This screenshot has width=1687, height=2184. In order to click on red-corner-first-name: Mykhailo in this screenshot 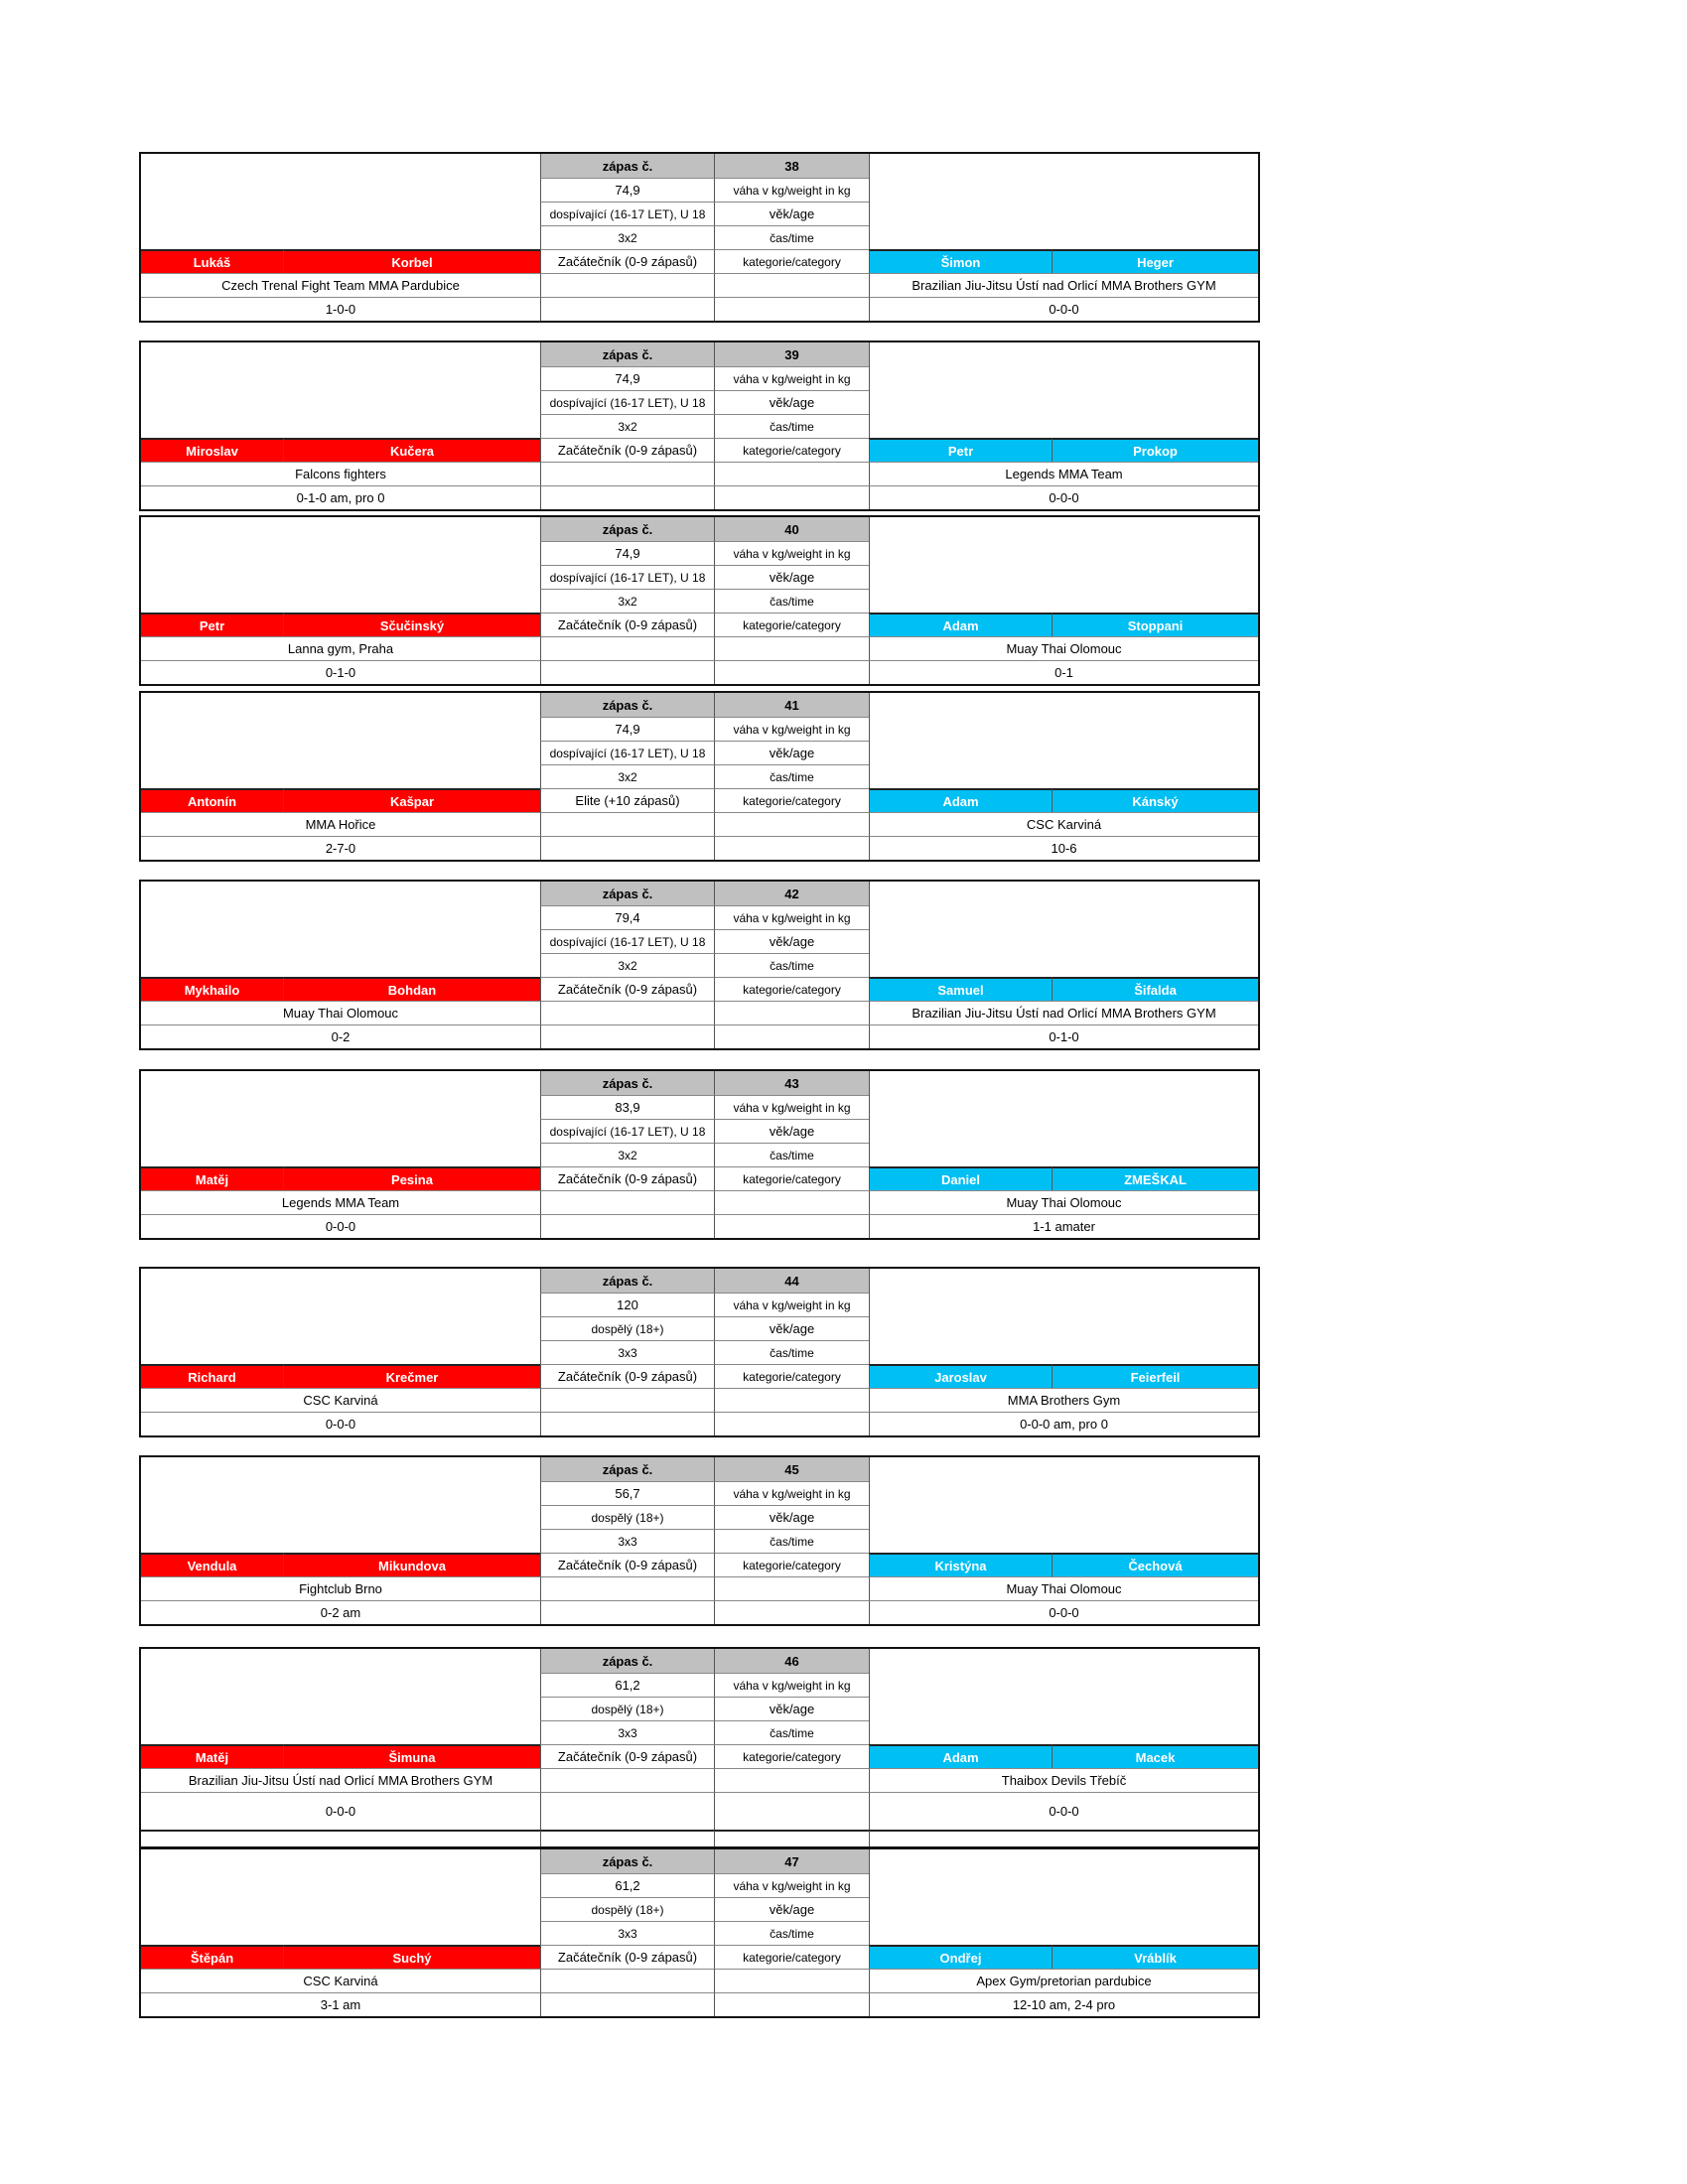, I will do `click(212, 989)`.